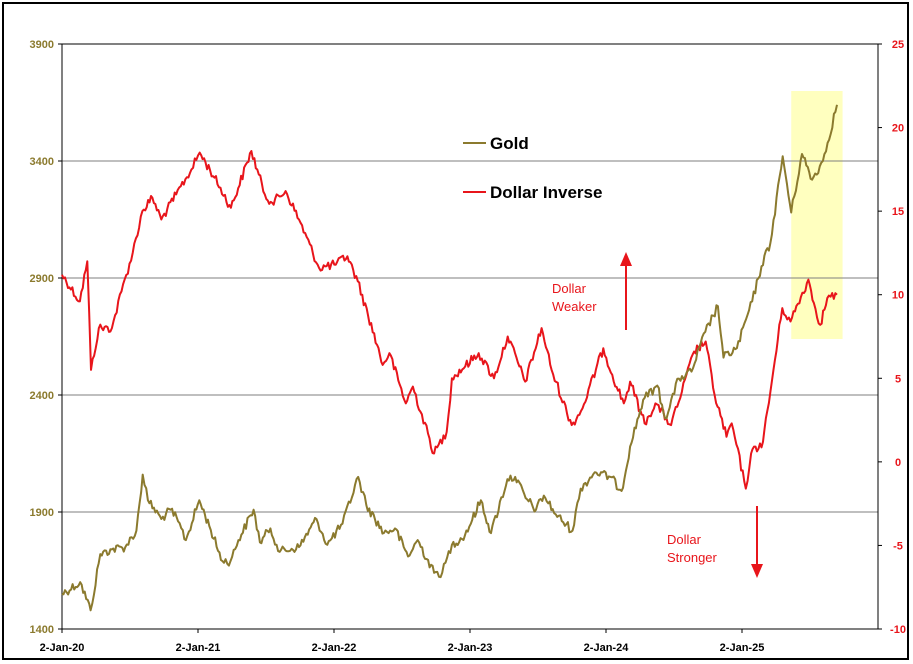 The image size is (913, 664). What do you see at coordinates (898, 129) in the screenshot?
I see `right-tick-label: 20` at bounding box center [898, 129].